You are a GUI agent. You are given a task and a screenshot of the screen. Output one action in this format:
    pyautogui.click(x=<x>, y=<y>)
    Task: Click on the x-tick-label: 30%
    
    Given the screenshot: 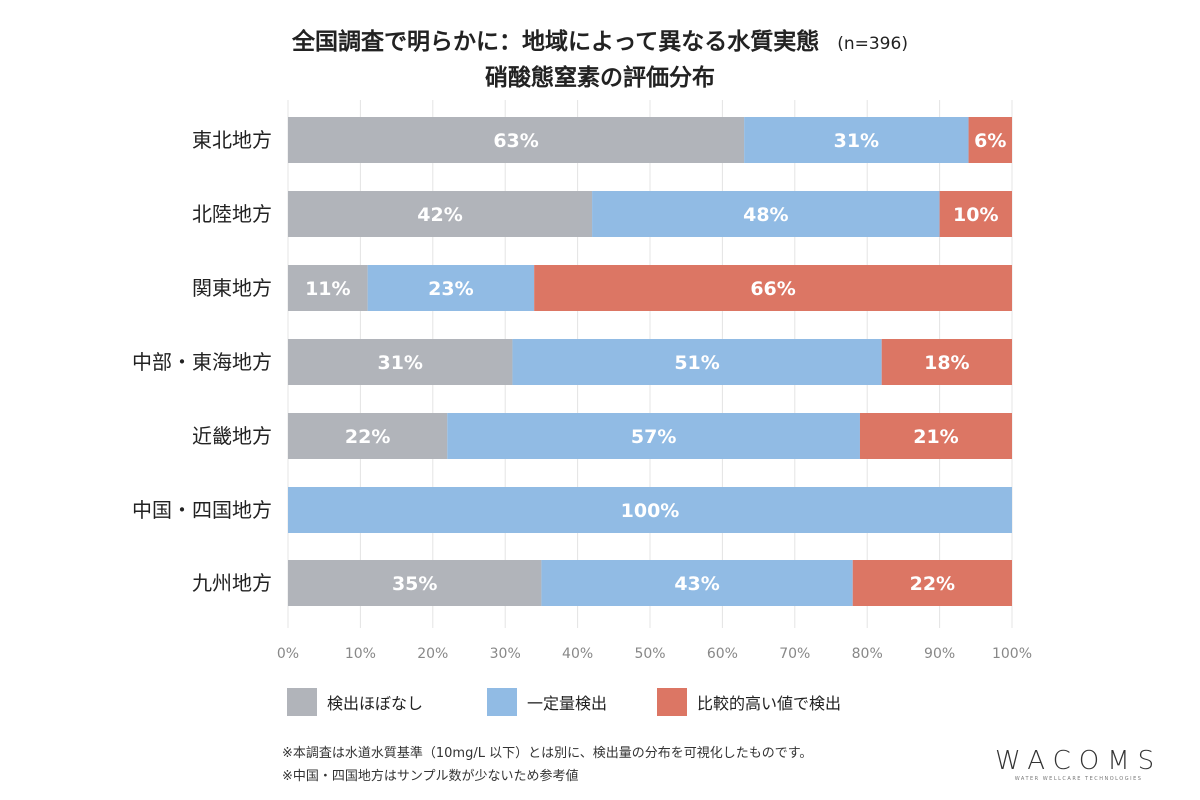 What is the action you would take?
    pyautogui.click(x=505, y=654)
    